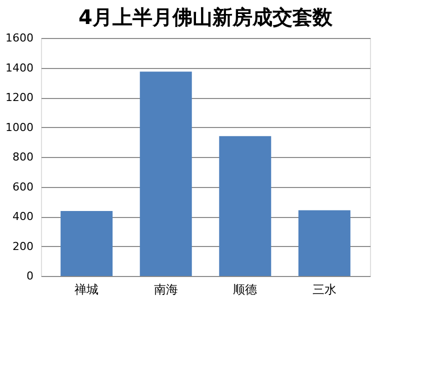 This screenshot has height=375, width=424. What do you see at coordinates (324, 289) in the screenshot?
I see `x-tick-label: 三水` at bounding box center [324, 289].